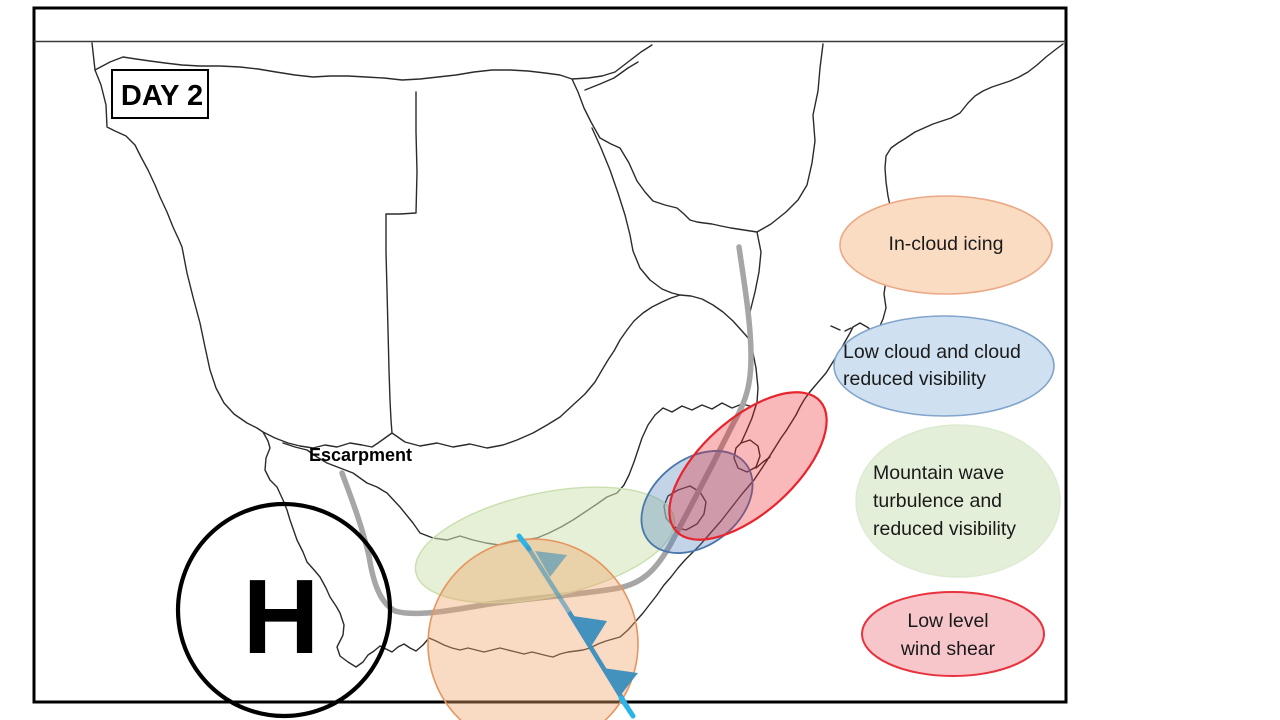 The height and width of the screenshot is (720, 1280). What do you see at coordinates (281, 617) in the screenshot?
I see `high-pressure-letter: H` at bounding box center [281, 617].